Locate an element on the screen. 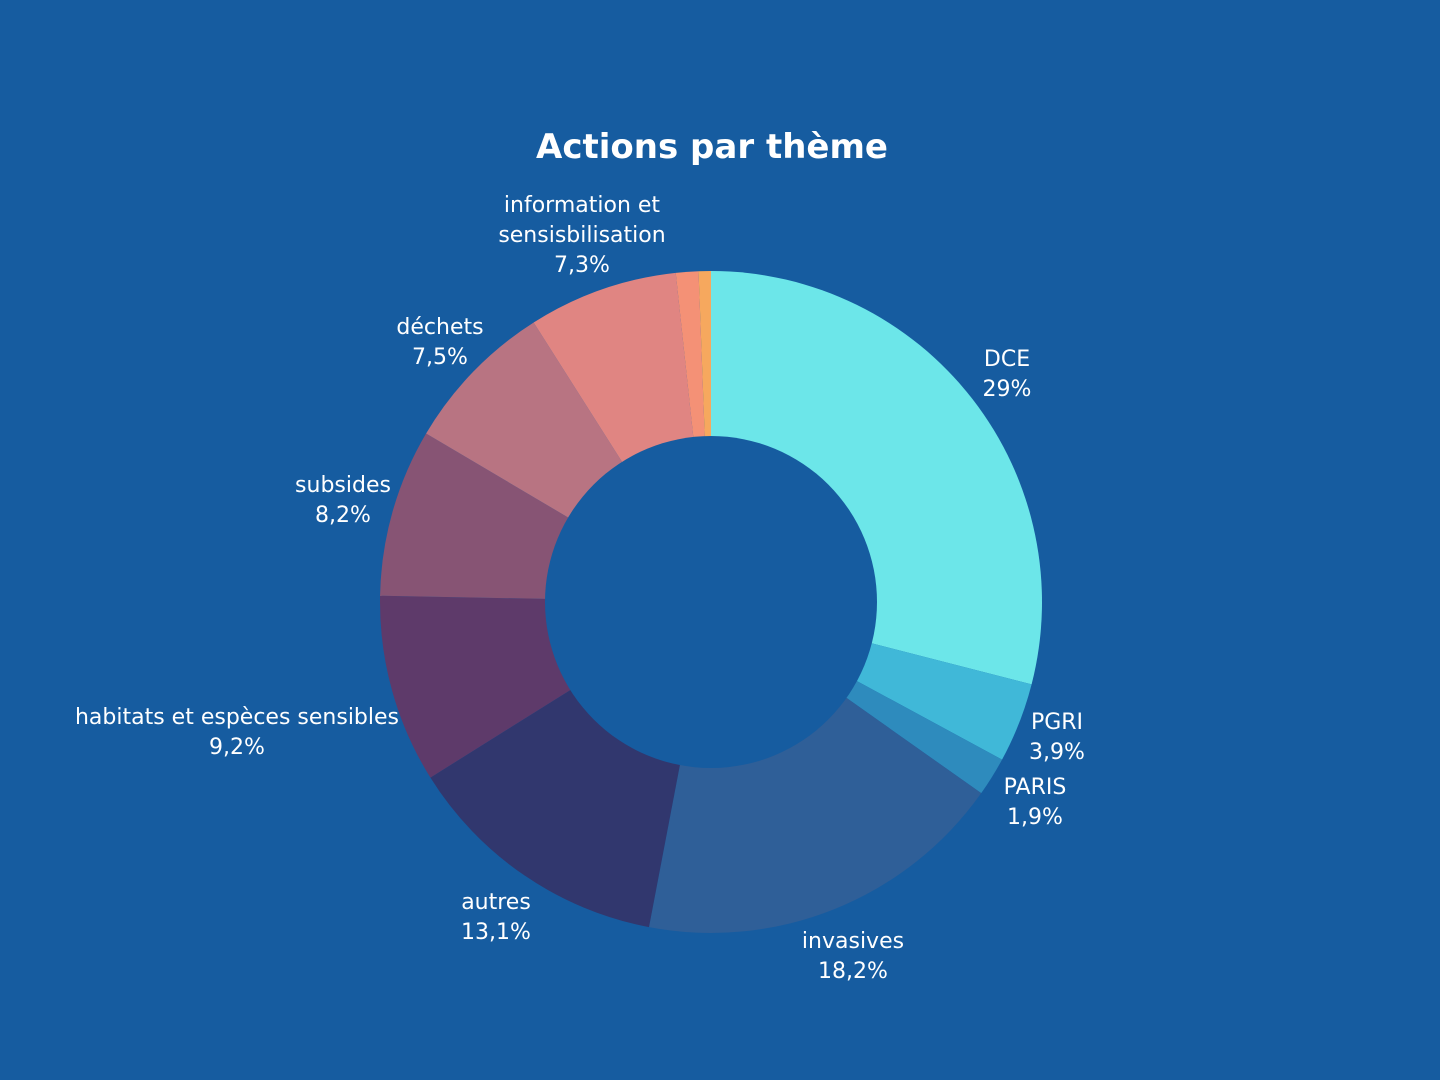 Image resolution: width=1440 pixels, height=1080 pixels. slice-label: autres 13,1% is located at coordinates (496, 917).